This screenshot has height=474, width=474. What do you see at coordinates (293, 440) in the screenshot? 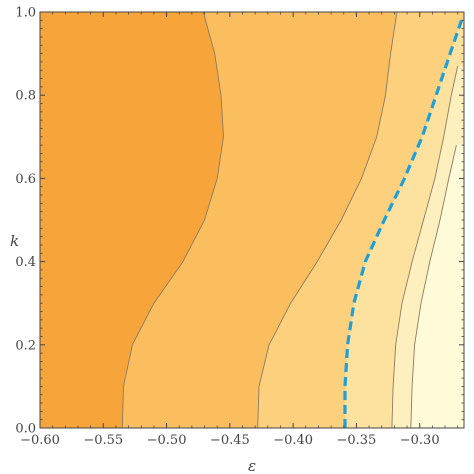
I see `x-tick-label: −0.40` at bounding box center [293, 440].